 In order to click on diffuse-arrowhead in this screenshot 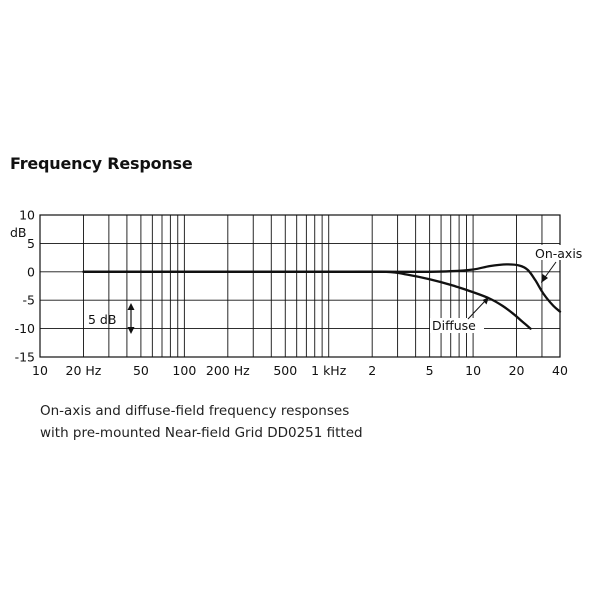, I will do `click(485, 301)`.